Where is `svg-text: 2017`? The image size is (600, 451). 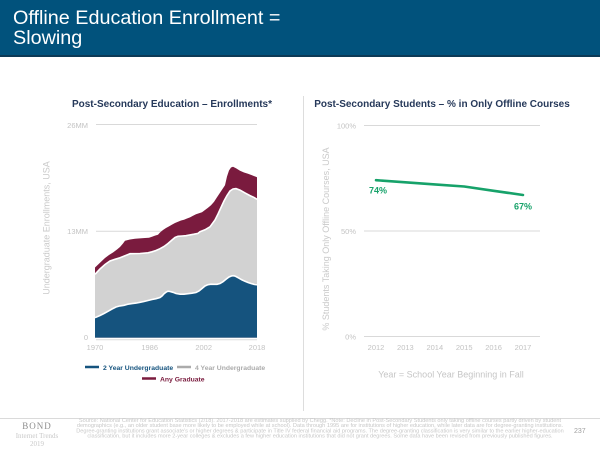 svg-text: 2017 is located at coordinates (523, 347).